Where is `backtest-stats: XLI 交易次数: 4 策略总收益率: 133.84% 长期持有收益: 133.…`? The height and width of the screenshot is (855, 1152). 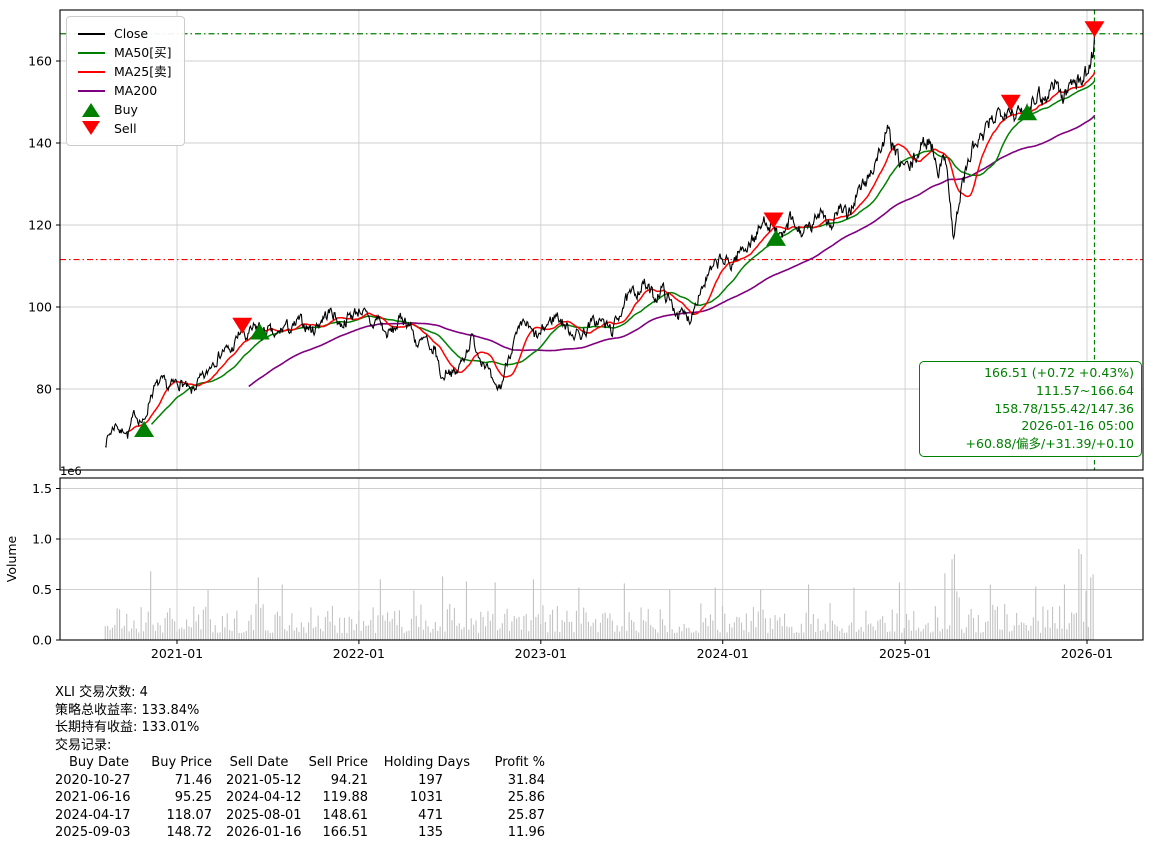 backtest-stats: XLI 交易次数: 4 策略总收益率: 133.84% 长期持有收益: 133.… is located at coordinates (300, 762).